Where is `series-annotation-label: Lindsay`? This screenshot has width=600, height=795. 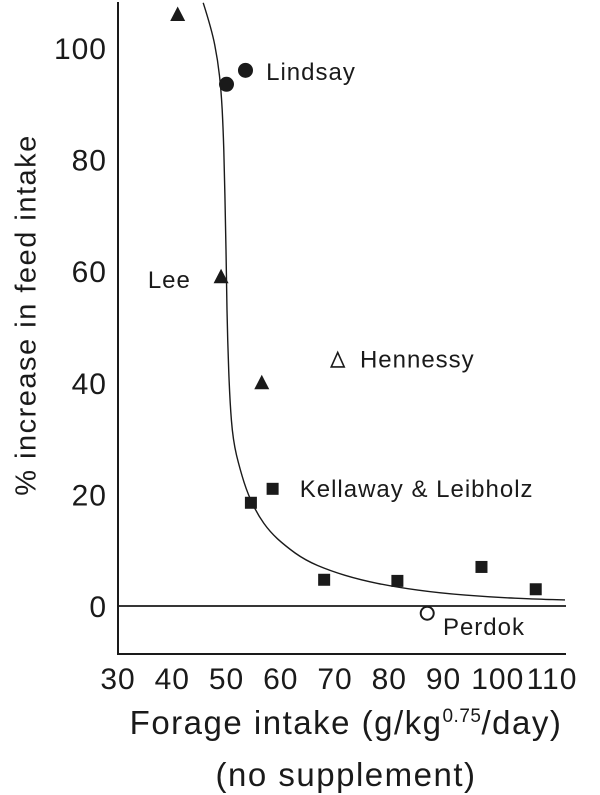
series-annotation-label: Lindsay is located at coordinates (311, 72).